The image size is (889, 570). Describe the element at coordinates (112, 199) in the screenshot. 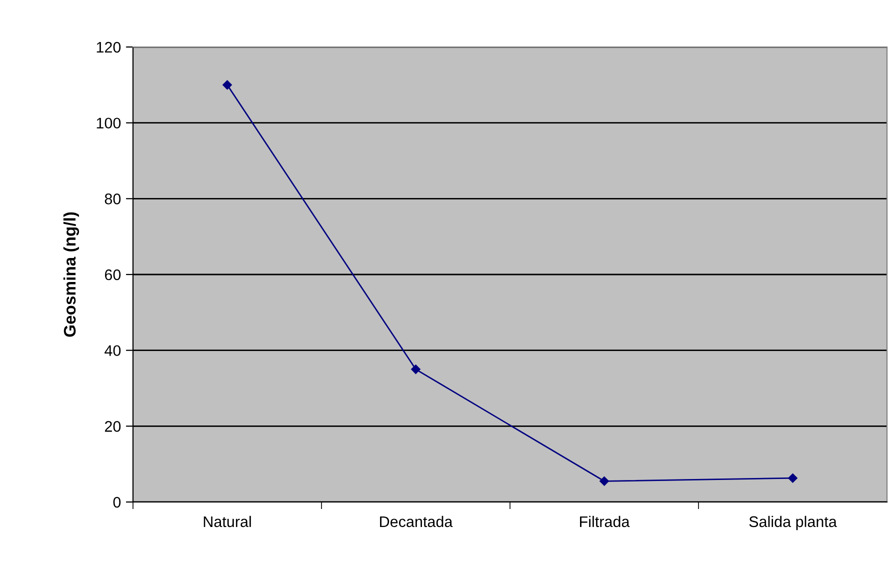

I see `y-tick-label: 80` at that location.